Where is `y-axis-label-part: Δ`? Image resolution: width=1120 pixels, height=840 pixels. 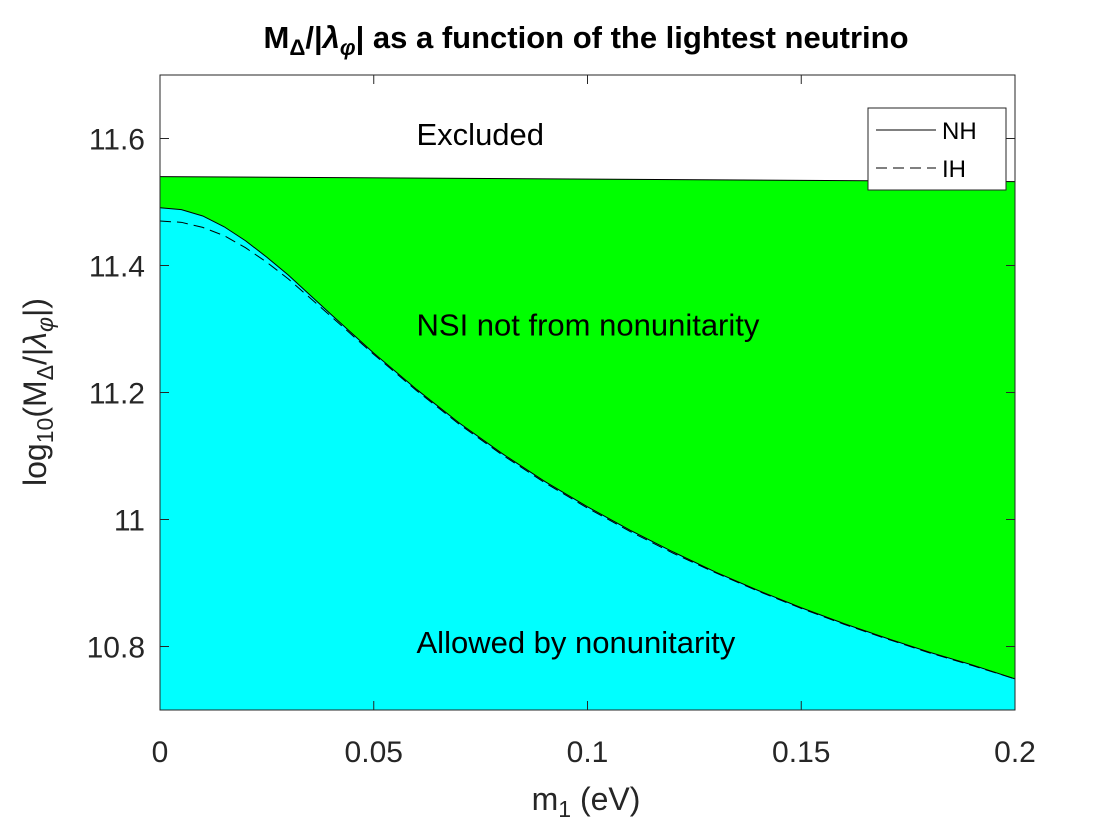 y-axis-label-part: Δ is located at coordinates (45, 372).